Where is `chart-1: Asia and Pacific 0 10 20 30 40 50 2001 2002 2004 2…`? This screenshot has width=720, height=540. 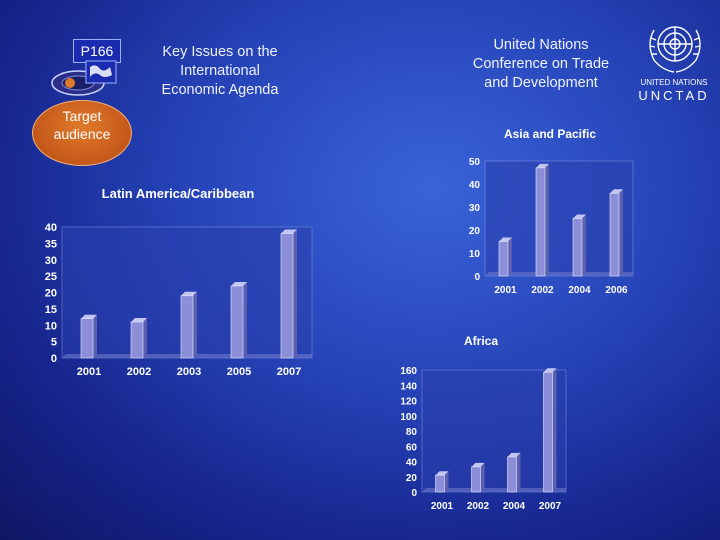 chart-1: Asia and Pacific 0 10 20 30 40 50 2001 2002 2004 2… is located at coordinates (551, 211).